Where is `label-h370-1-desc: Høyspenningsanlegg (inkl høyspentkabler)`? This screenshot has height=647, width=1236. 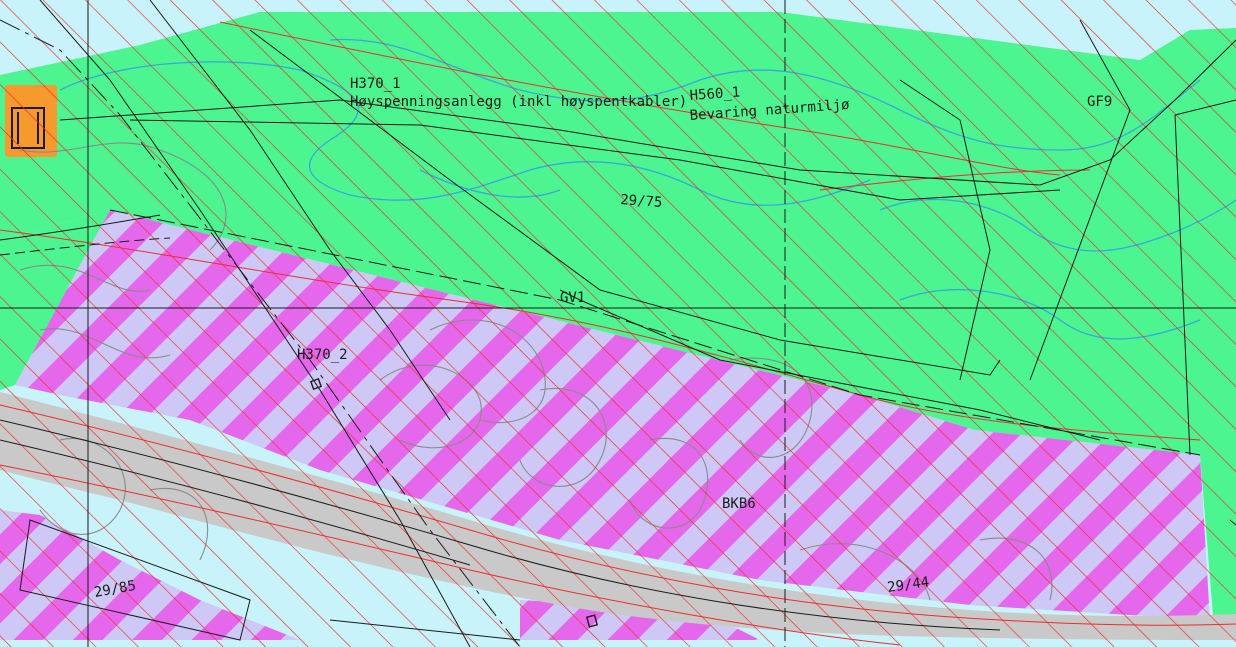 label-h370-1-desc: Høyspenningsanlegg (inkl høyspentkabler) is located at coordinates (518, 102).